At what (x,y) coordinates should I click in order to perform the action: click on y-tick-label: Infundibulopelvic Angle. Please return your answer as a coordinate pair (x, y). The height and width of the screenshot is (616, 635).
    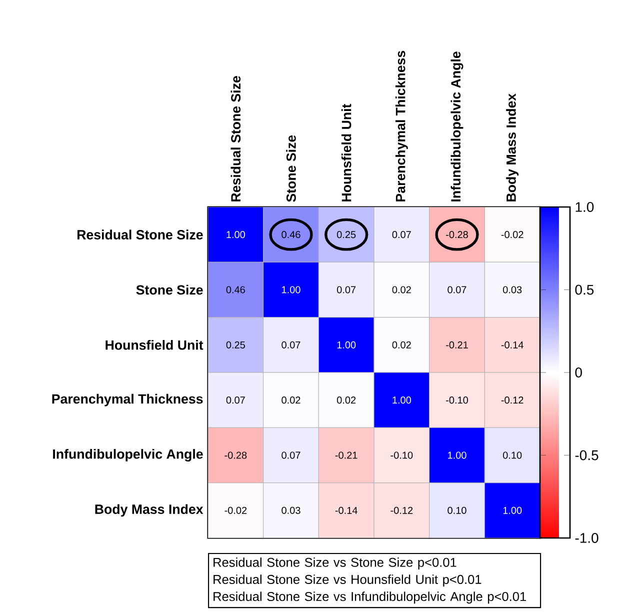
    Looking at the image, I should click on (128, 455).